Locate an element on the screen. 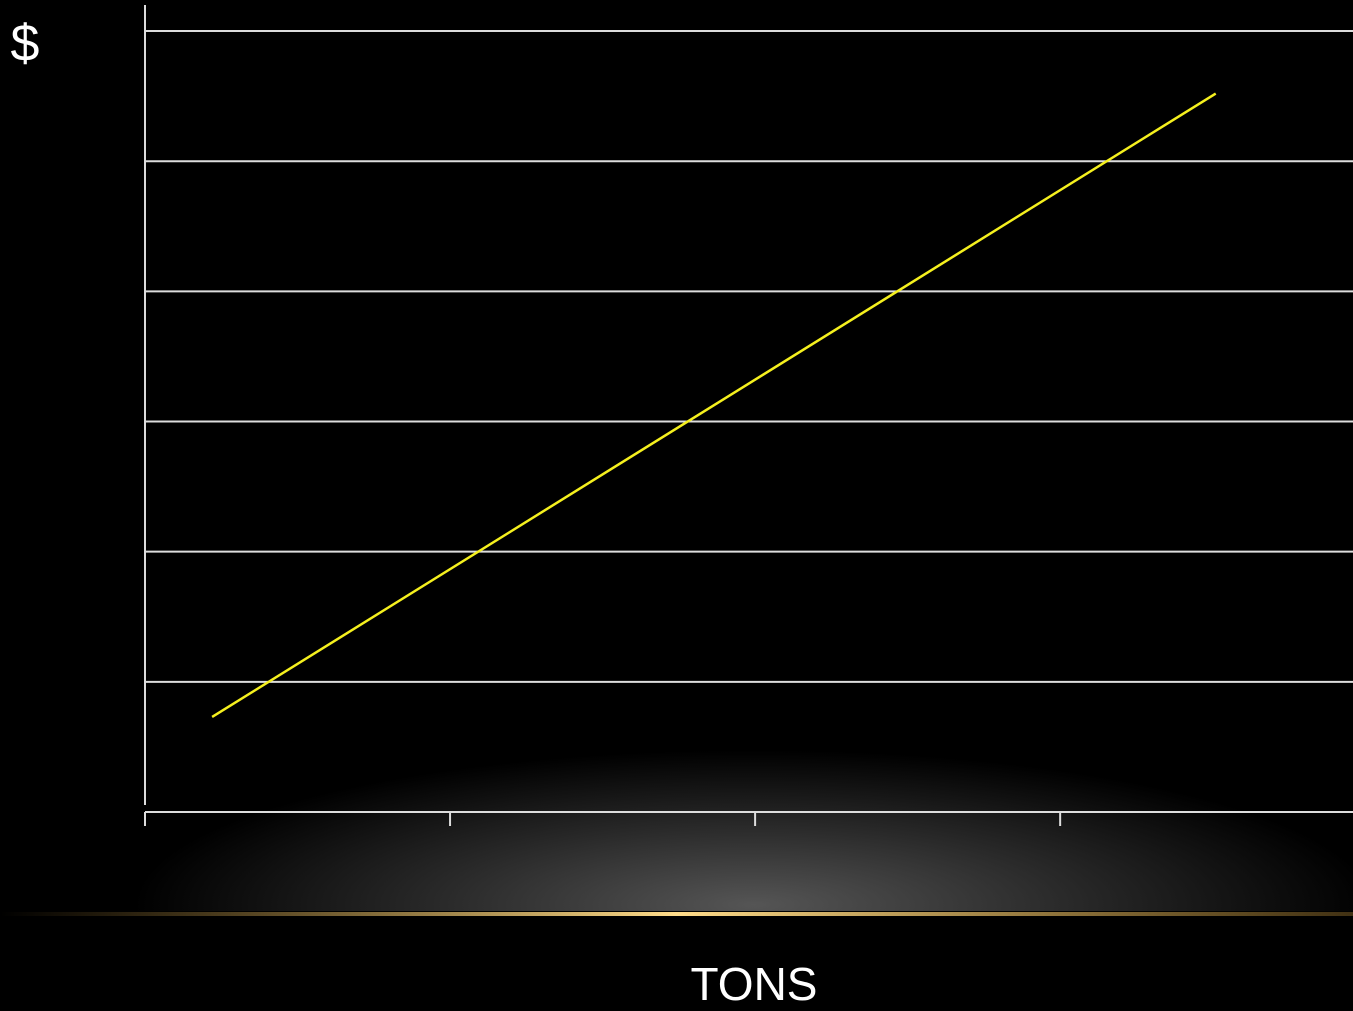  y-axis-label: $ is located at coordinates (25, 44).